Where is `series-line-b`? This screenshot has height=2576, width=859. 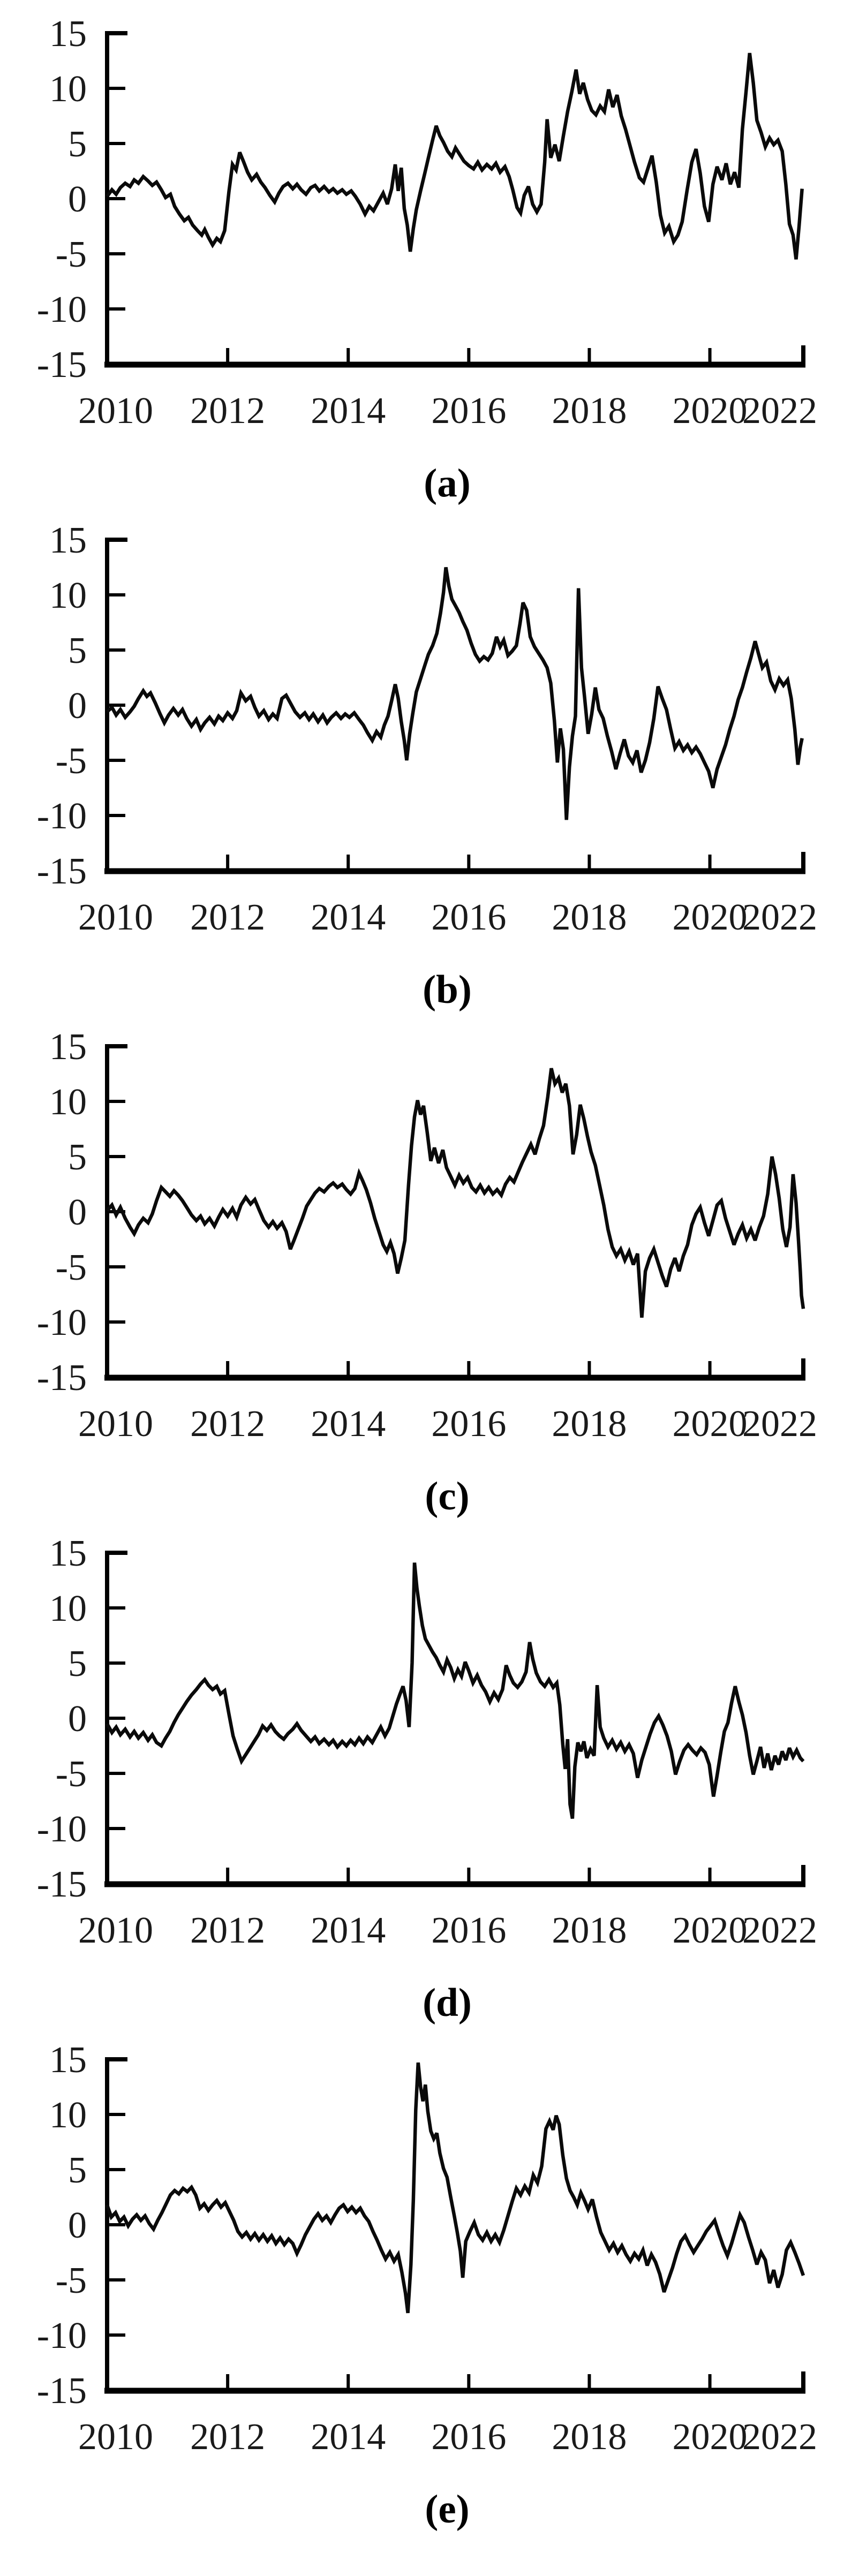
series-line-b is located at coordinates (455, 693).